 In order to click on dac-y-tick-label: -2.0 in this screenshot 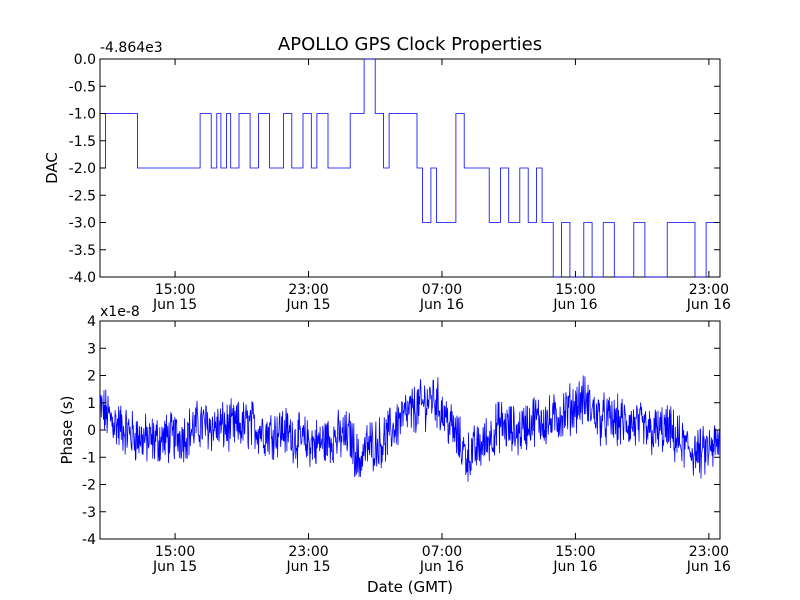, I will do `click(82, 169)`.